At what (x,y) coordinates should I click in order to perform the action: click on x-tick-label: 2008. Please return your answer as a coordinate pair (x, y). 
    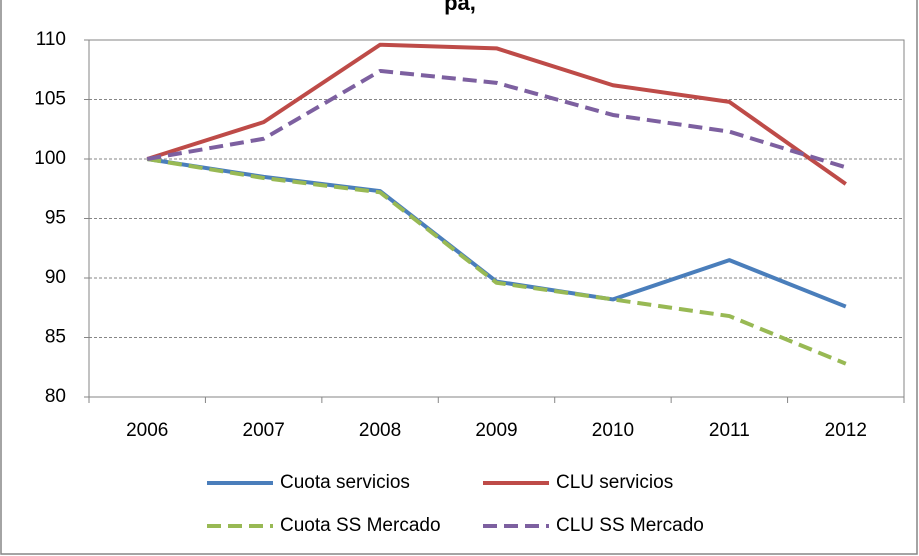
    Looking at the image, I should click on (380, 430).